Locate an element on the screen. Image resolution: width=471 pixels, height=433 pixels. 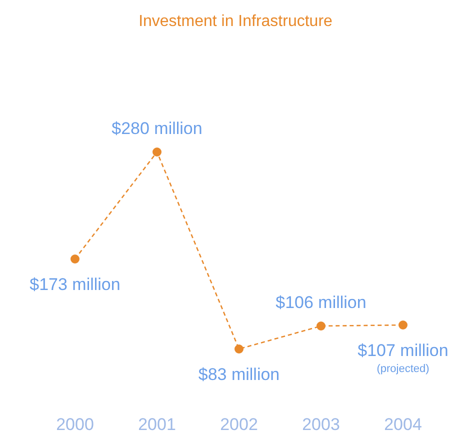
data-label: $107 million is located at coordinates (403, 350).